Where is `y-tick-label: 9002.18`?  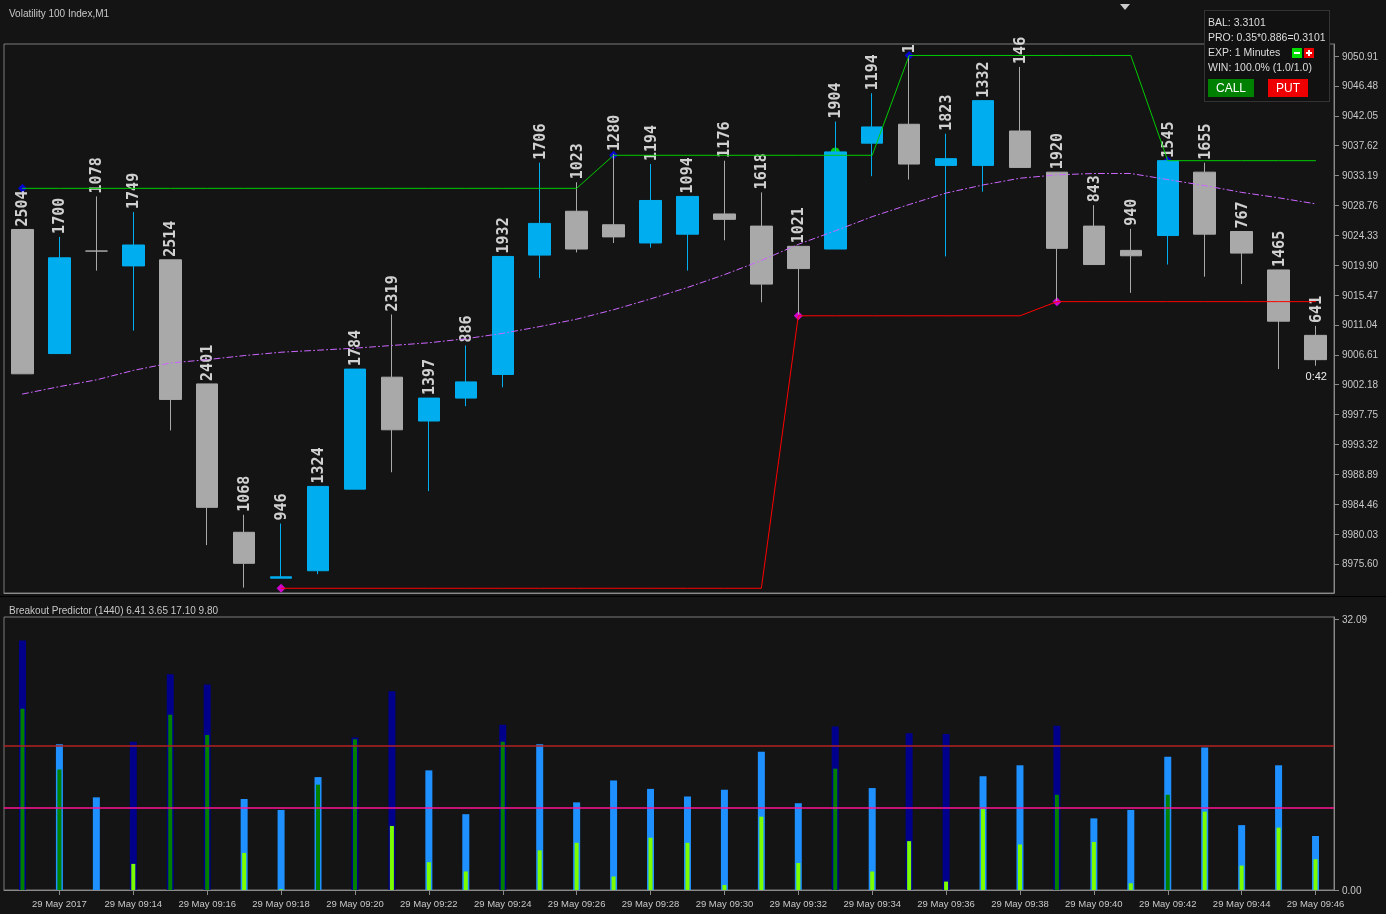
y-tick-label: 9002.18 is located at coordinates (1360, 385).